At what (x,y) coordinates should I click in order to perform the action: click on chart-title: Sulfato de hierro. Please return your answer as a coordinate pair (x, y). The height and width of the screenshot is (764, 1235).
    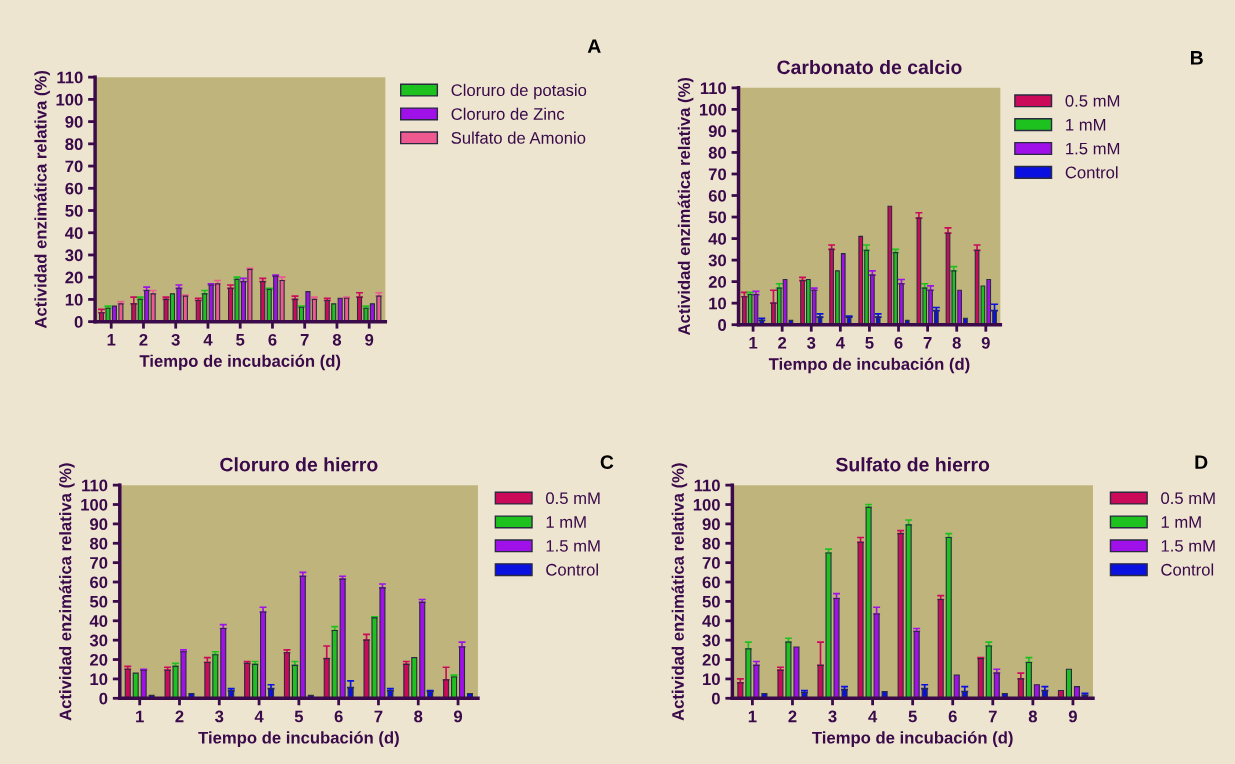
    Looking at the image, I should click on (912, 464).